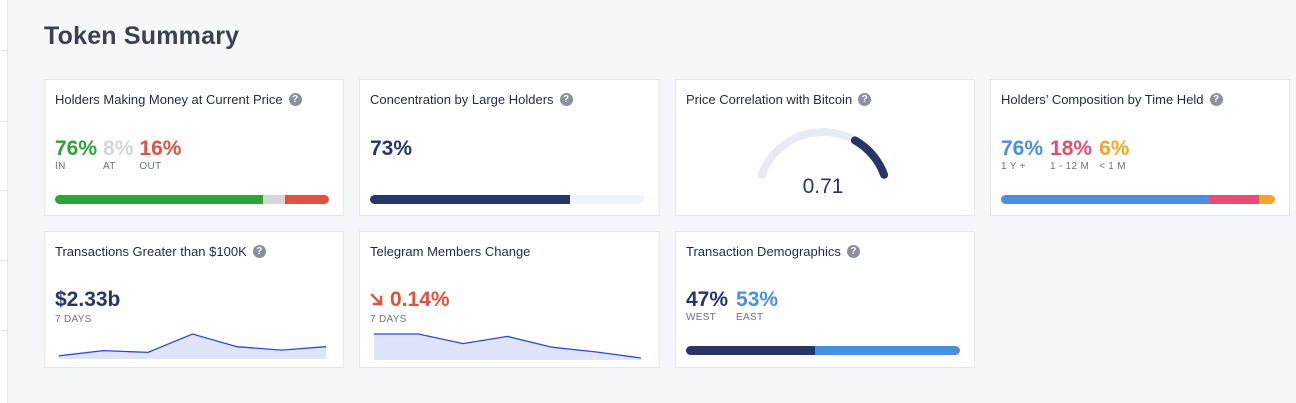  I want to click on card-title: Concentration by Large Holders ?, so click(471, 99).